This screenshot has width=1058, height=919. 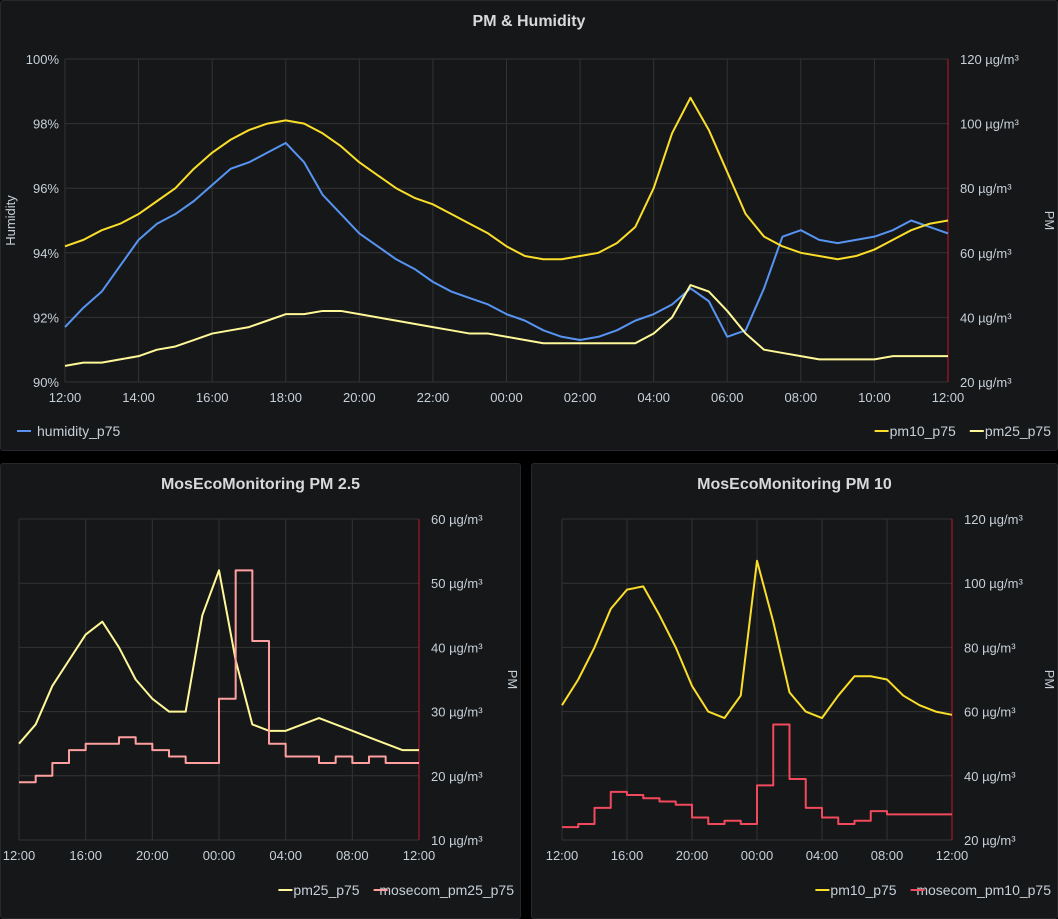 What do you see at coordinates (138, 397) in the screenshot?
I see `x-tick-label: 14:00` at bounding box center [138, 397].